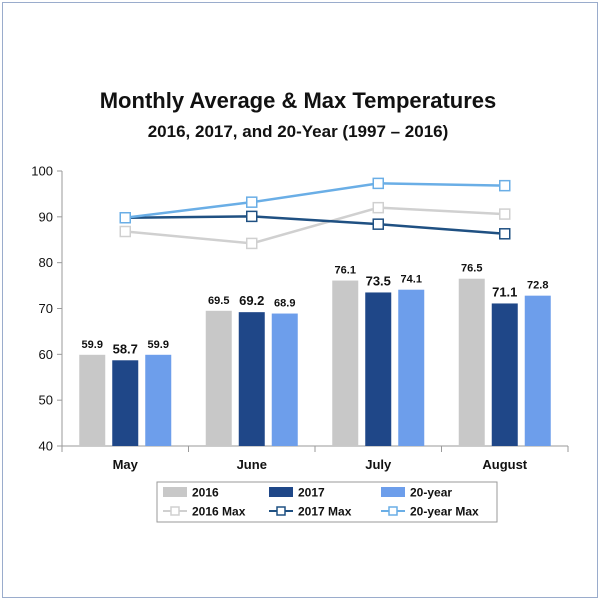 This screenshot has width=600, height=600. What do you see at coordinates (125, 218) in the screenshot?
I see `marker-20-year-max-may` at bounding box center [125, 218].